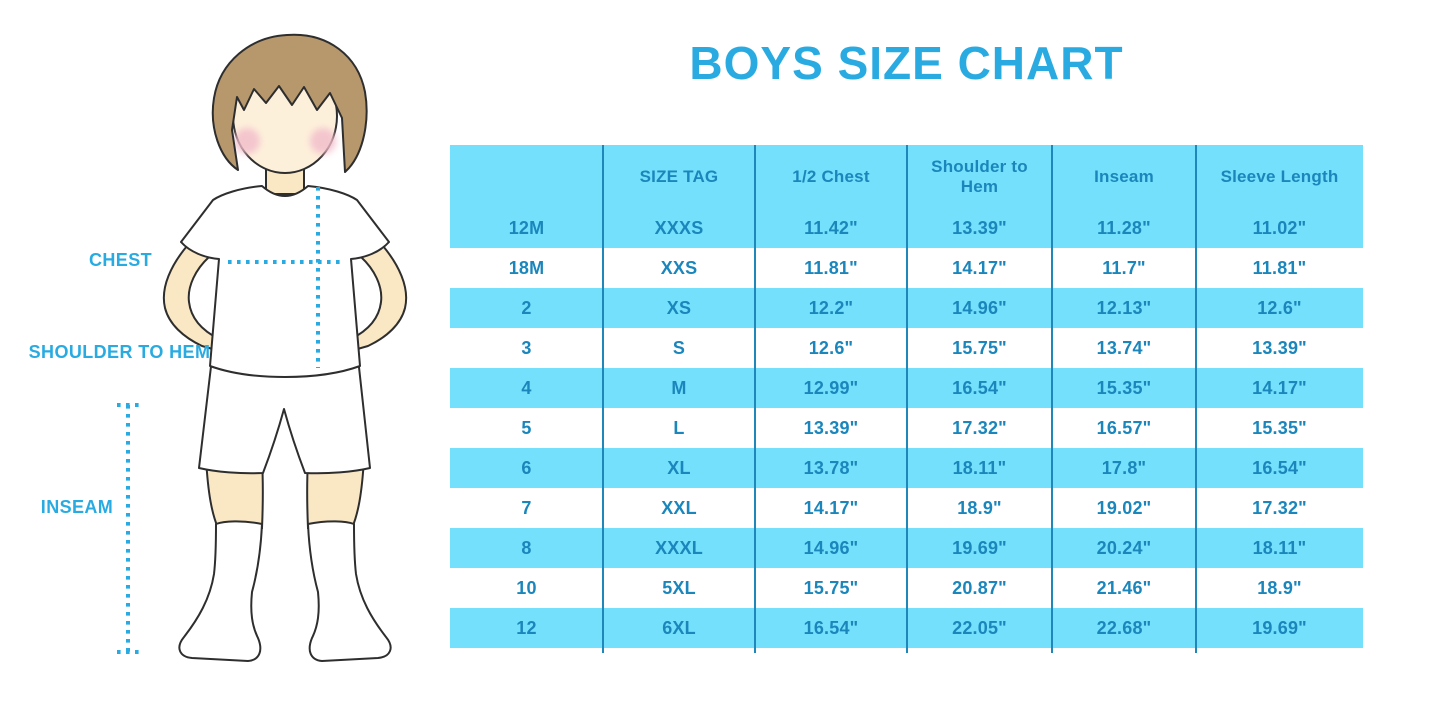 Image resolution: width=1445 pixels, height=723 pixels. What do you see at coordinates (323, 141) in the screenshot?
I see `boy-right-cheek` at bounding box center [323, 141].